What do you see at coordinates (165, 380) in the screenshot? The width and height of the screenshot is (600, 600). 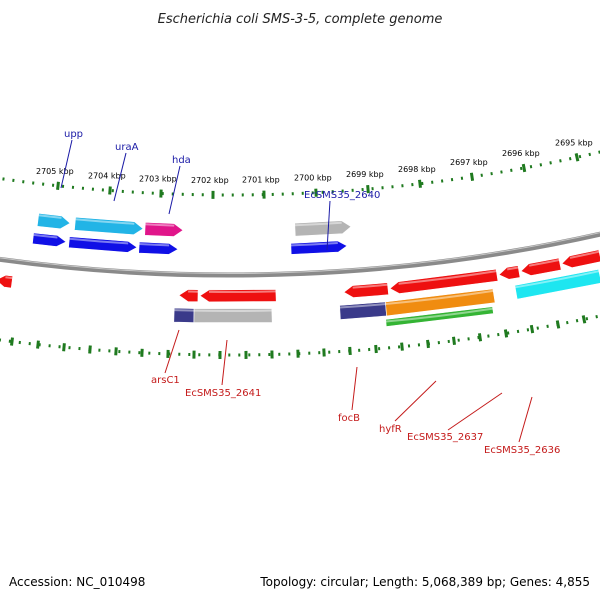 I see `gene-label-reverse: arsC1` at bounding box center [165, 380].